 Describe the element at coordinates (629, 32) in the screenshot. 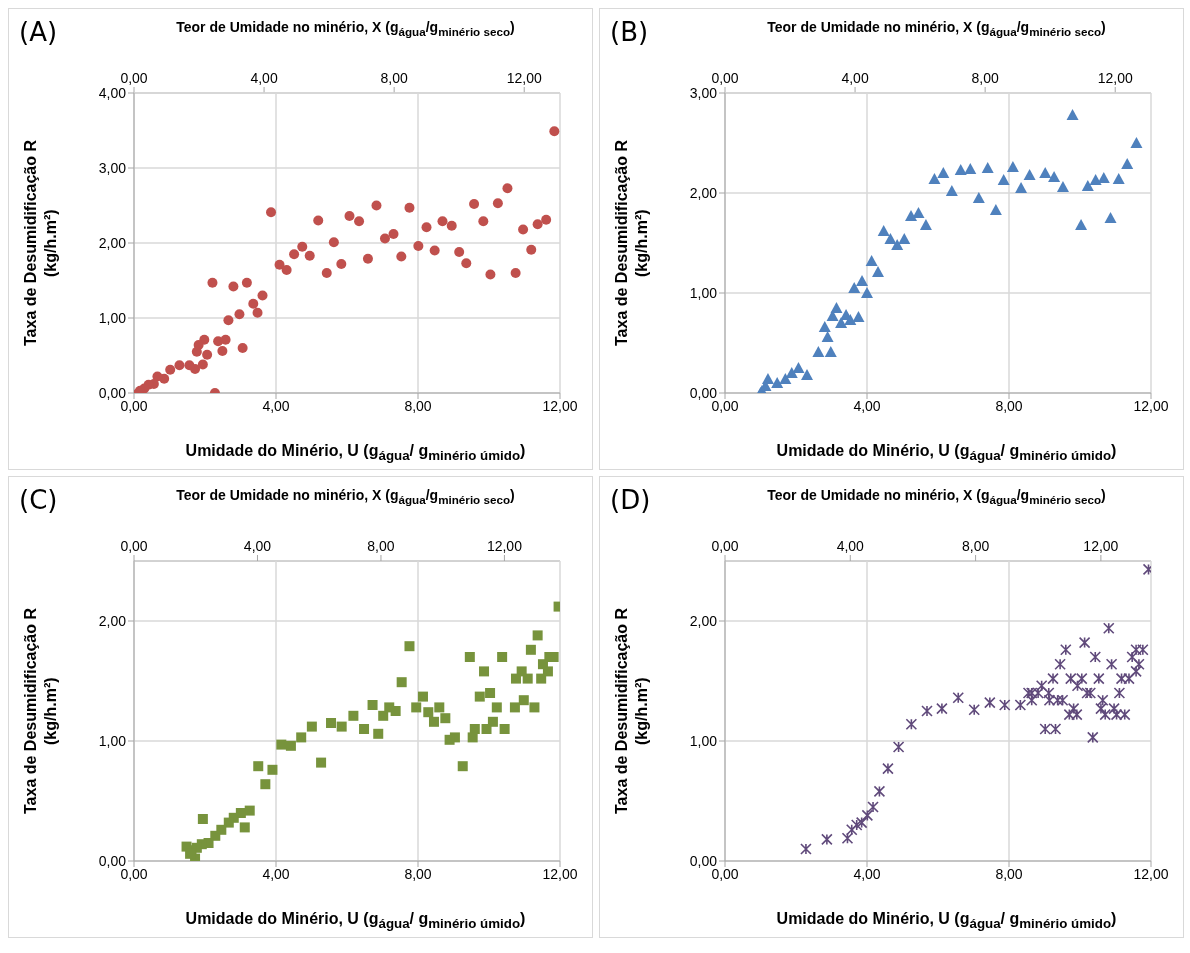

I see `text: (B)` at that location.